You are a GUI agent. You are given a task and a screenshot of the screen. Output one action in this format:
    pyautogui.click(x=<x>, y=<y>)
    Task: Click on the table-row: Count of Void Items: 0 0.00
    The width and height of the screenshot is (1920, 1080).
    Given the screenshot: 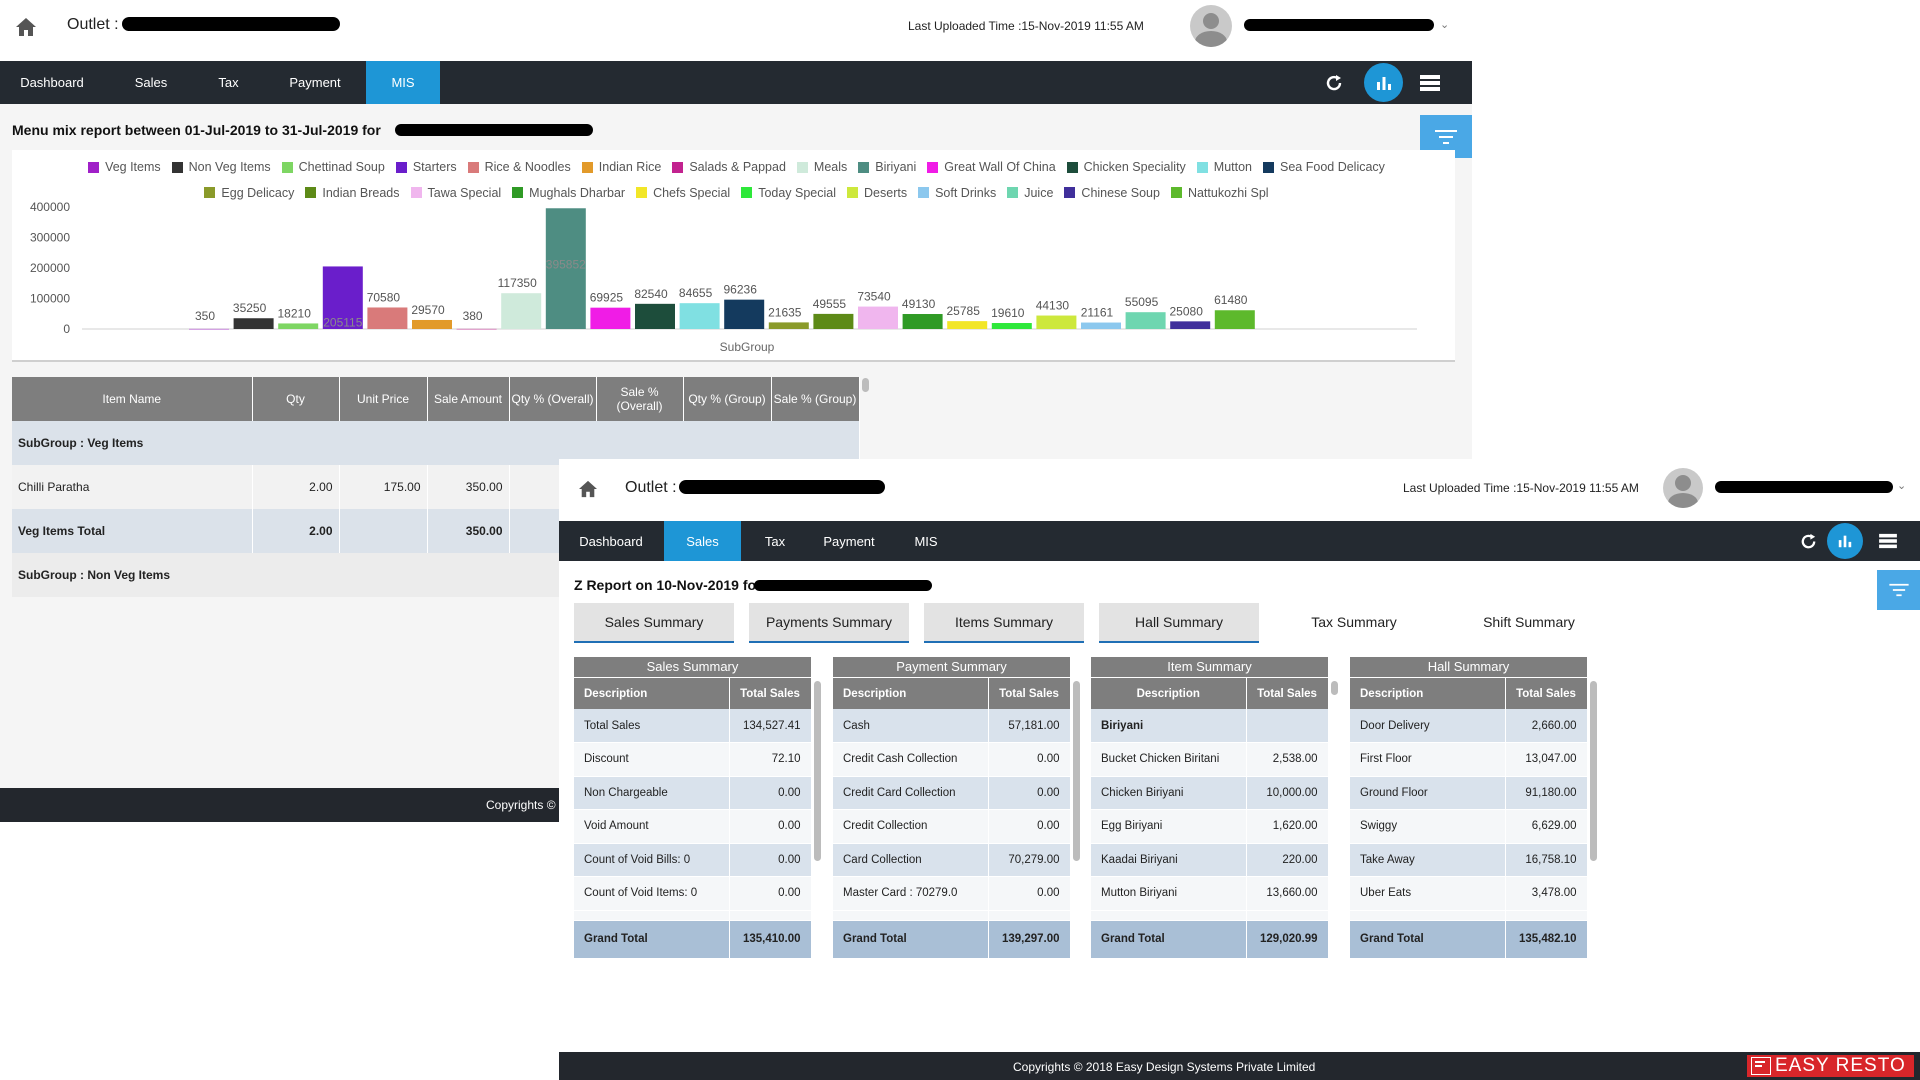 What is the action you would take?
    pyautogui.click(x=693, y=893)
    